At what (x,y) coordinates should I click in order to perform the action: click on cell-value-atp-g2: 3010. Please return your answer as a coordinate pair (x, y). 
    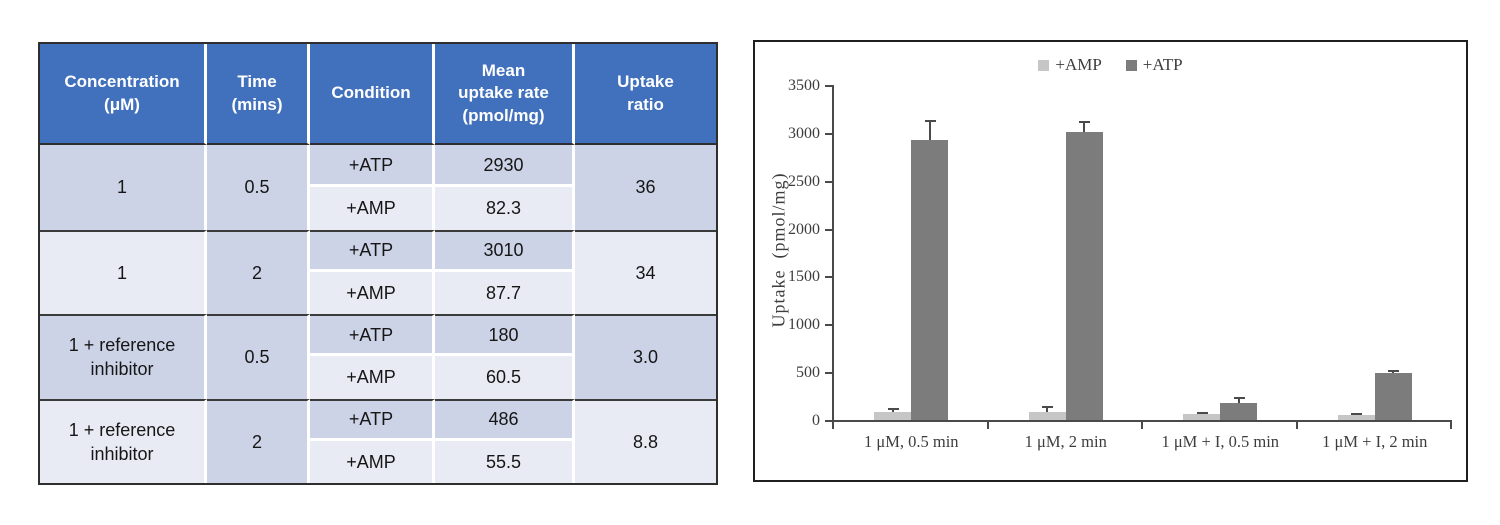
    Looking at the image, I should click on (505, 250).